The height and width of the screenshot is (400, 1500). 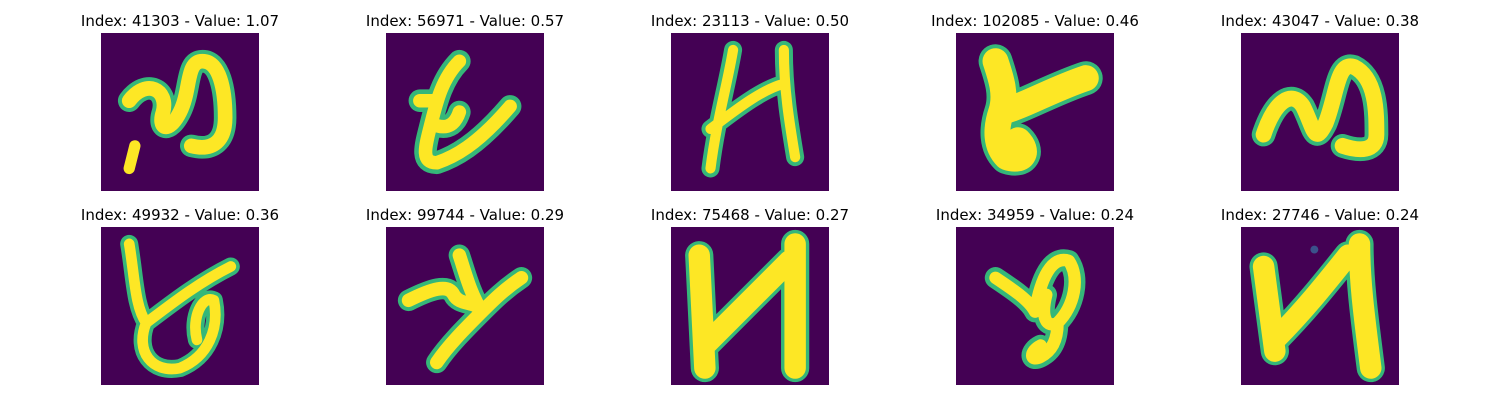 What do you see at coordinates (1035, 215) in the screenshot?
I see `panel-title: Index: 34959 - Value: 0.24` at bounding box center [1035, 215].